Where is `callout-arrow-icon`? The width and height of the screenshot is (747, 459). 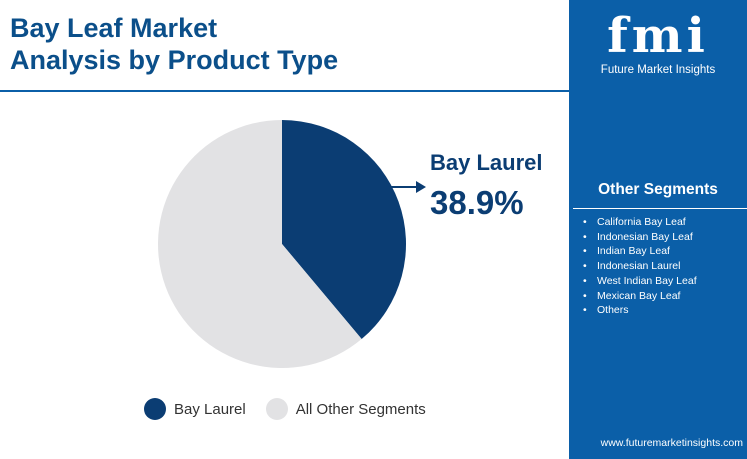
callout-arrow-icon is located at coordinates (406, 187).